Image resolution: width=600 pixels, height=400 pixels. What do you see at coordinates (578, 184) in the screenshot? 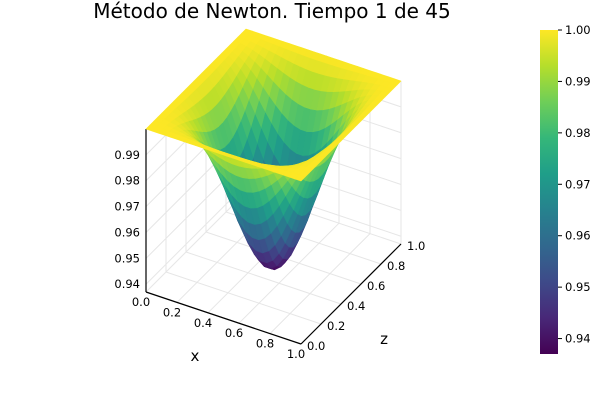
I see `colorbar-tick-label: 0.97` at bounding box center [578, 184].